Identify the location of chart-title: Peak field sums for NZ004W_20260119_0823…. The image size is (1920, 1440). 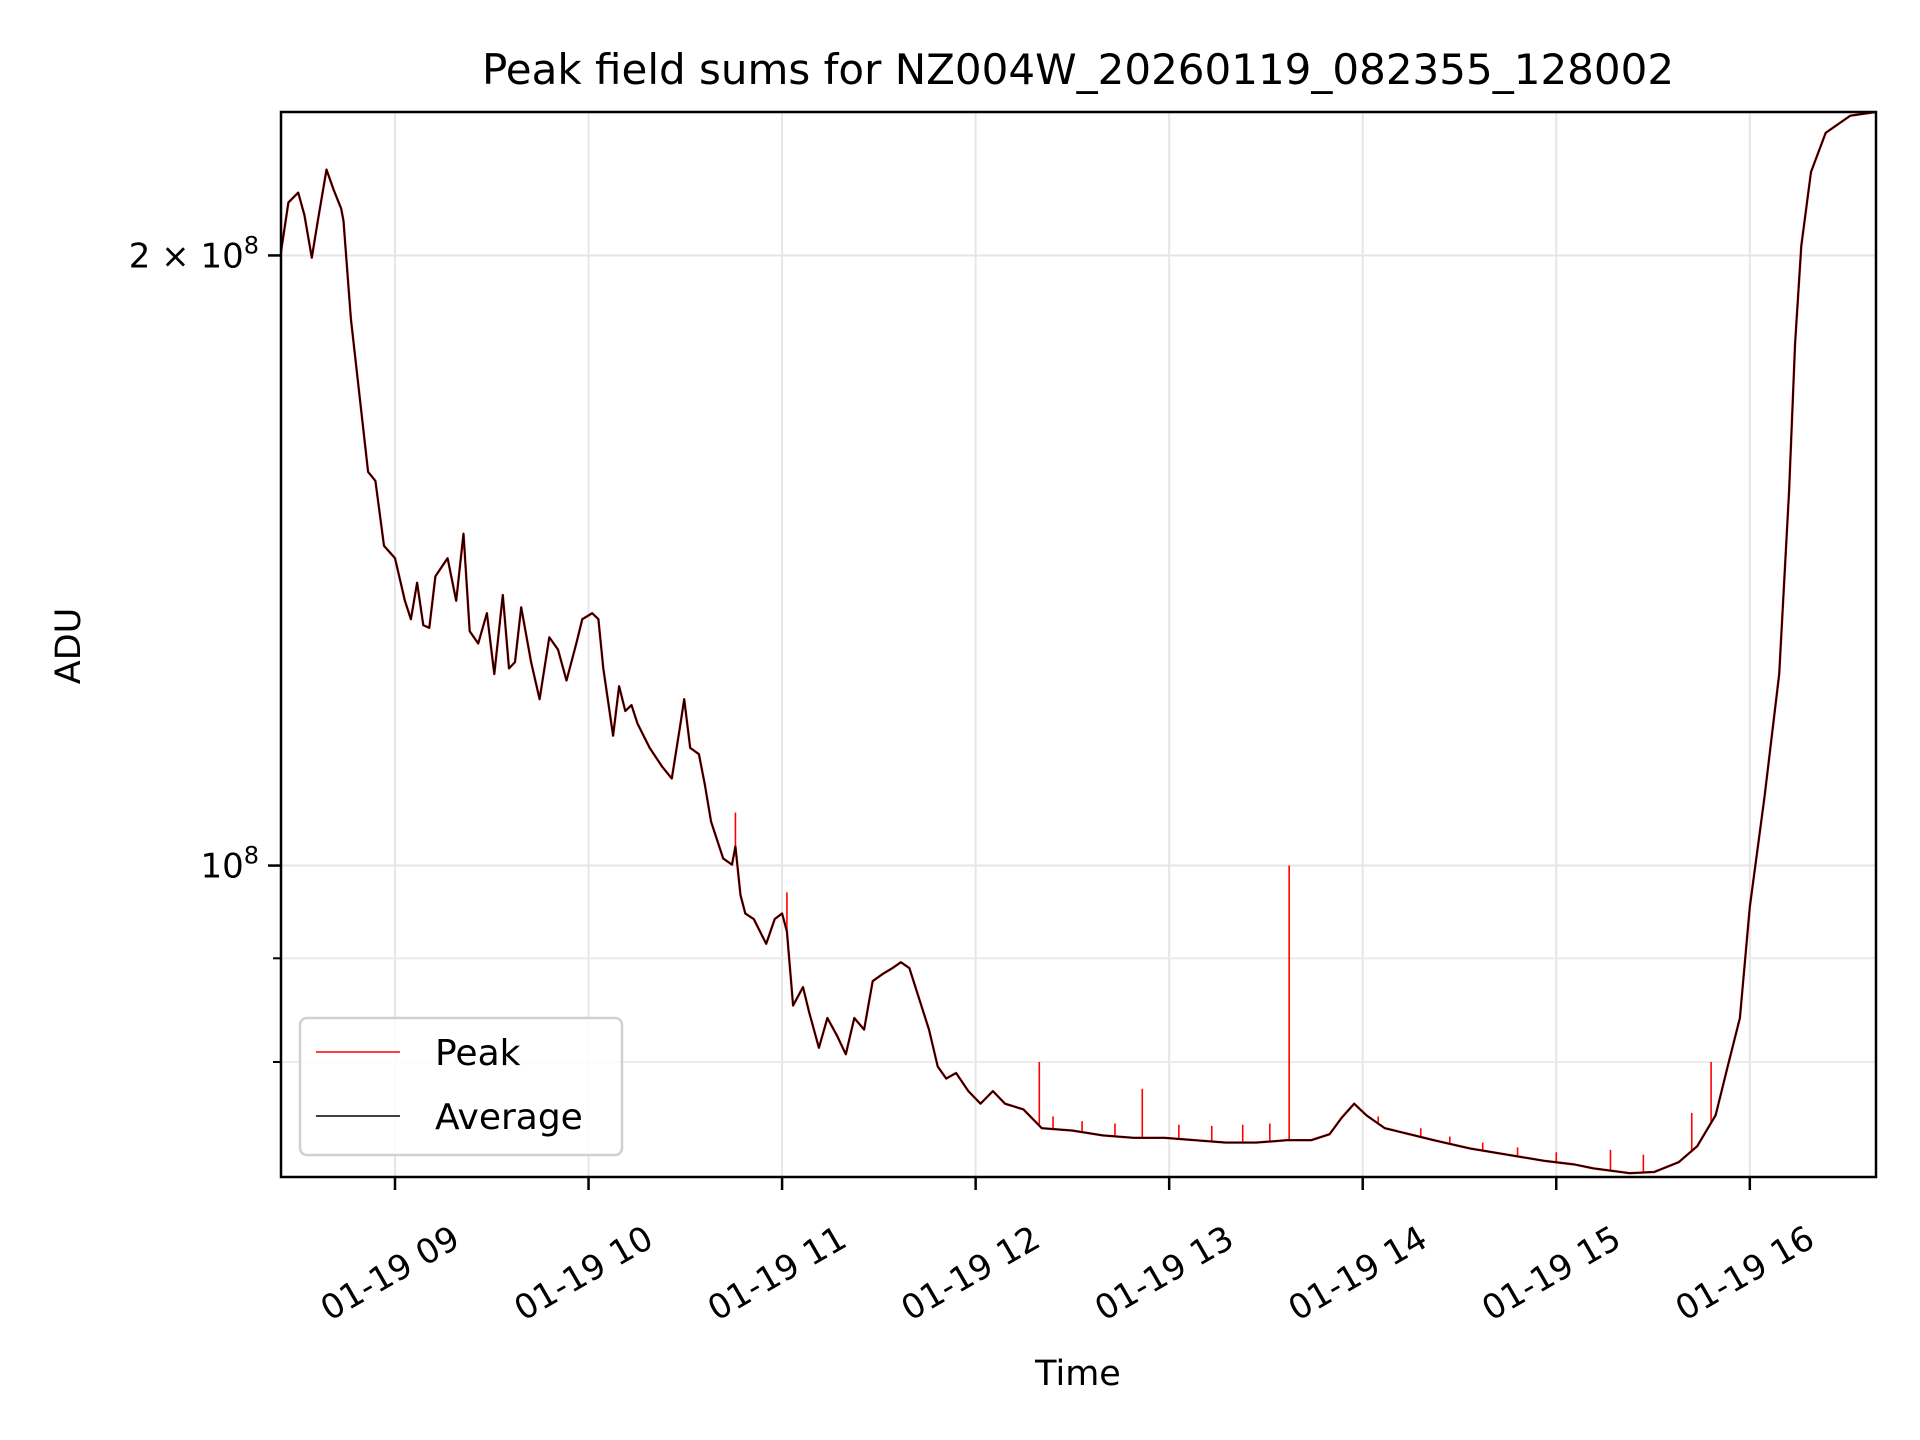
(1078, 69).